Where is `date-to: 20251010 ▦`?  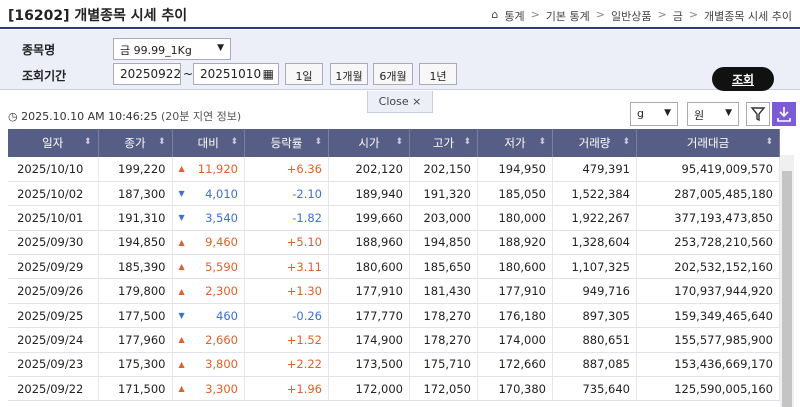
date-to: 20251010 ▦ is located at coordinates (236, 74).